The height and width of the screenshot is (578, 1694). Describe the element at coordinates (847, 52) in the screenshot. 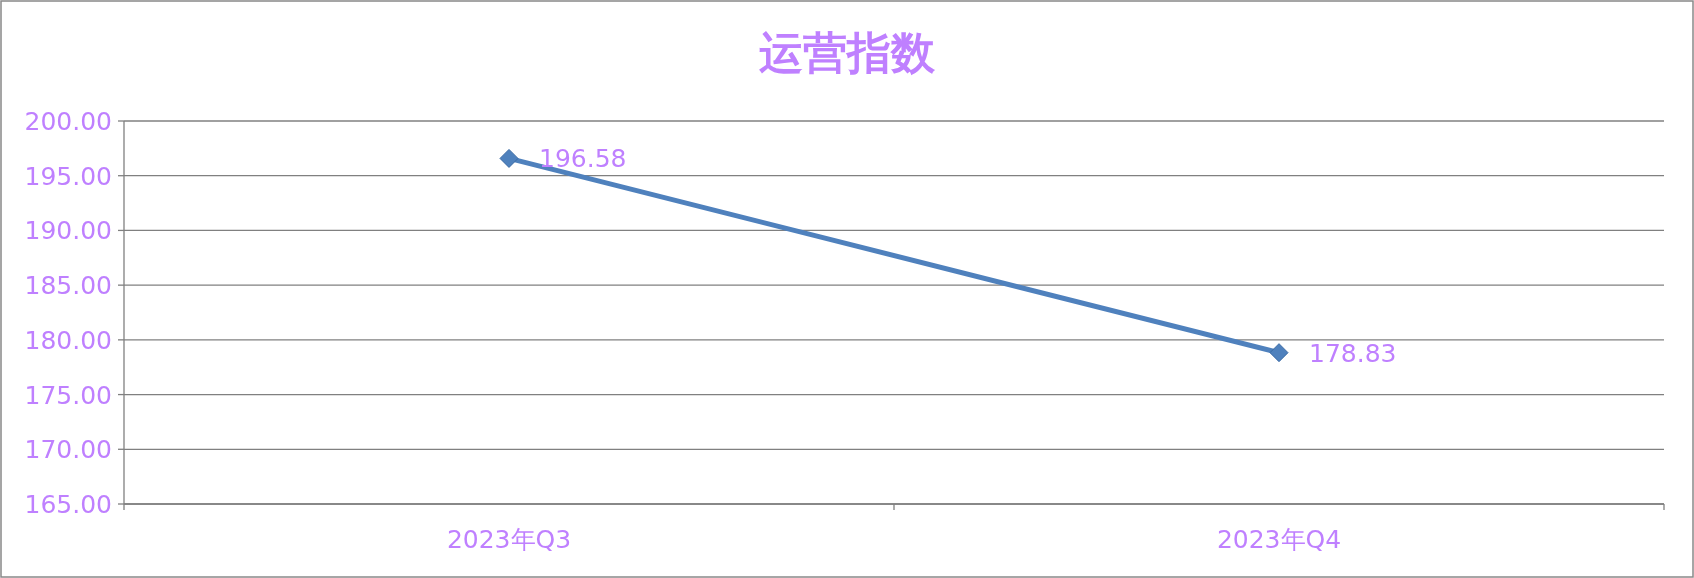

I see `chart-title: 运营指数` at that location.